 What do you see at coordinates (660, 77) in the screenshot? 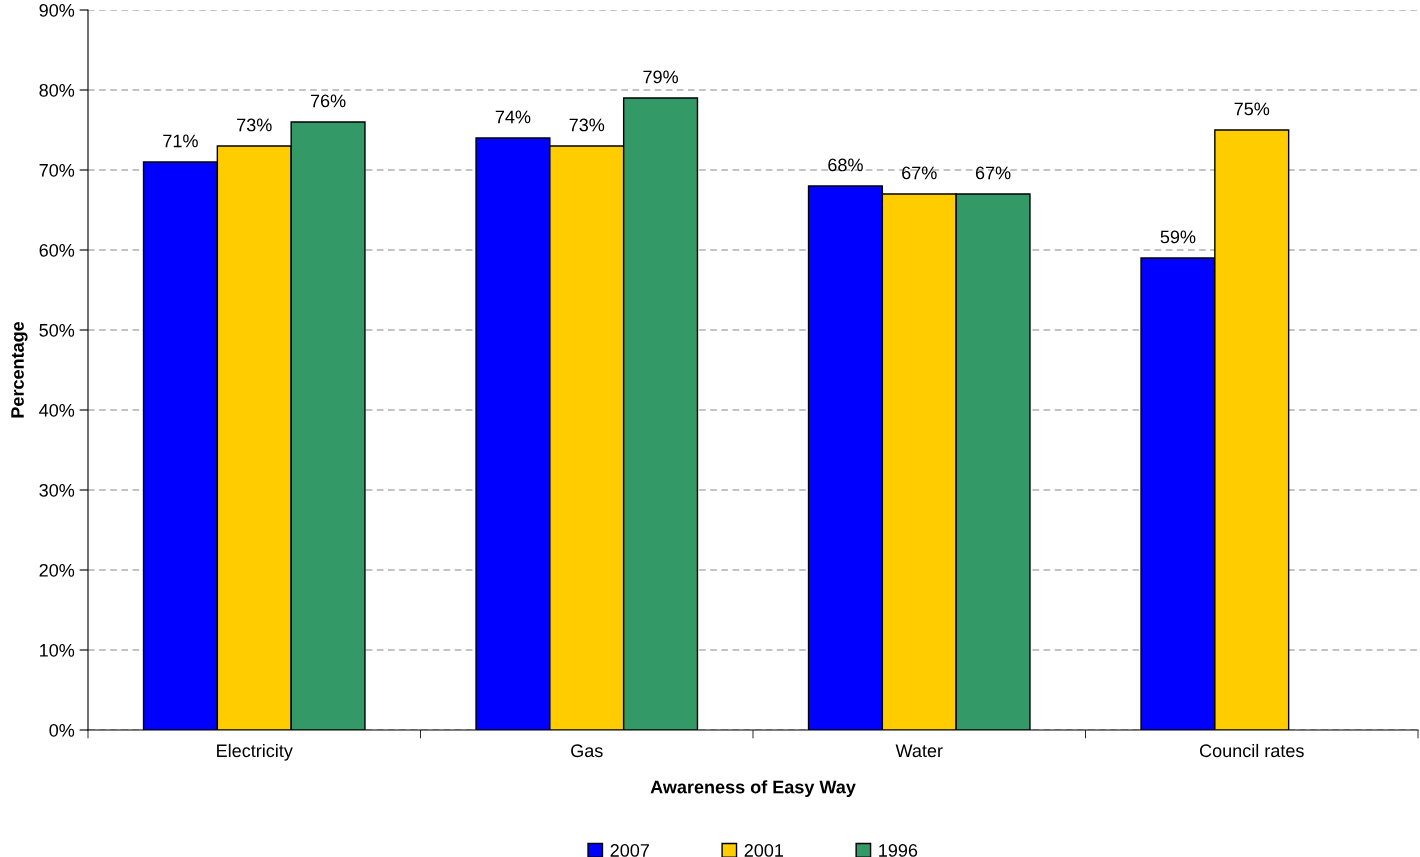
I see `data-label: 79%` at bounding box center [660, 77].